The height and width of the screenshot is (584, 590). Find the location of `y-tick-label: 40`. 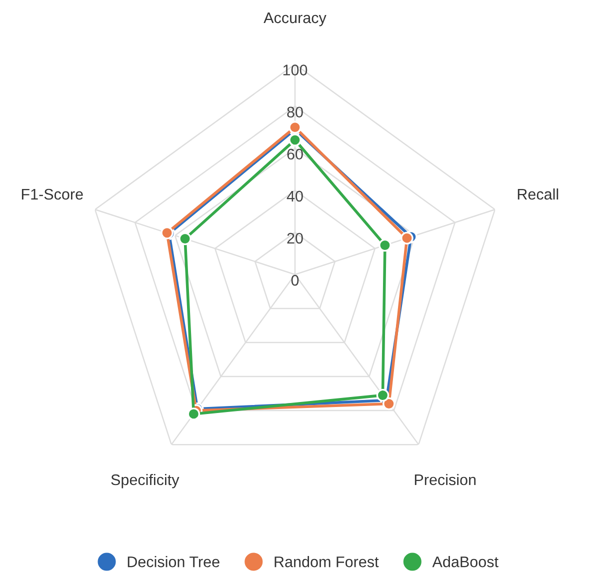

y-tick-label: 40 is located at coordinates (294, 196).